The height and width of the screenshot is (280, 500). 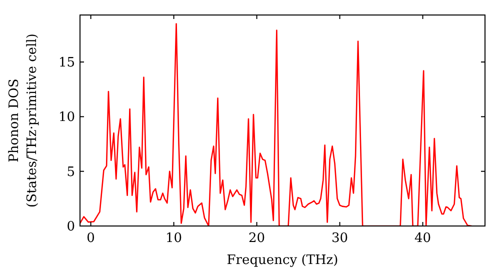 What do you see at coordinates (90, 238) in the screenshot?
I see `x-tick-label: 0` at bounding box center [90, 238].